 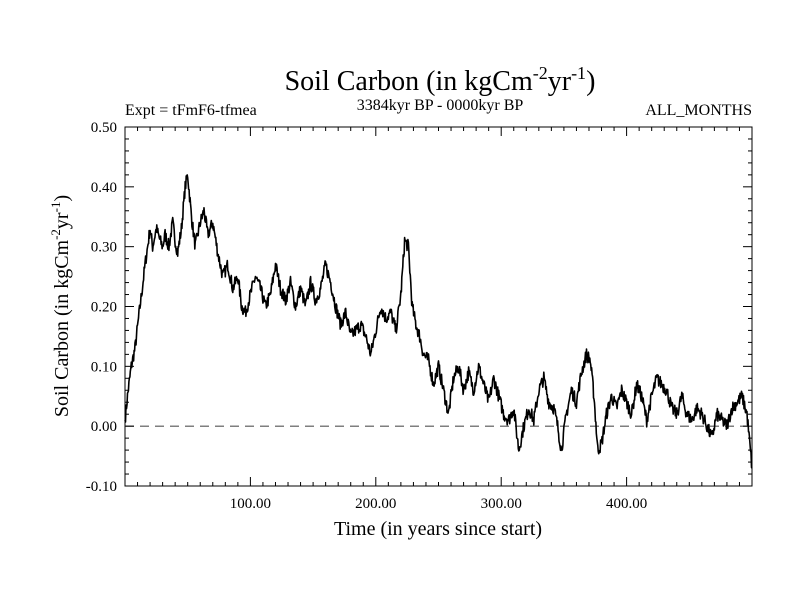 What do you see at coordinates (438, 529) in the screenshot?
I see `x-axis-label: Time (in years since start)` at bounding box center [438, 529].